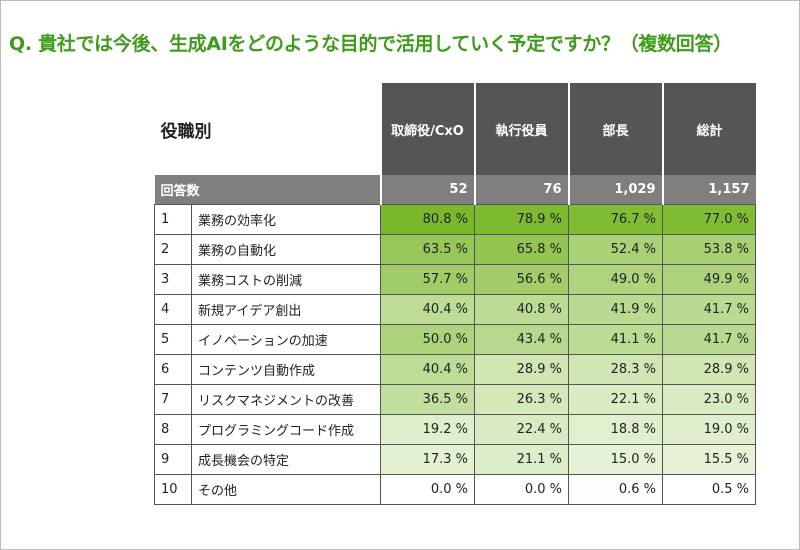 The height and width of the screenshot is (550, 800). What do you see at coordinates (615, 129) in the screenshot?
I see `column-header: 部長` at bounding box center [615, 129].